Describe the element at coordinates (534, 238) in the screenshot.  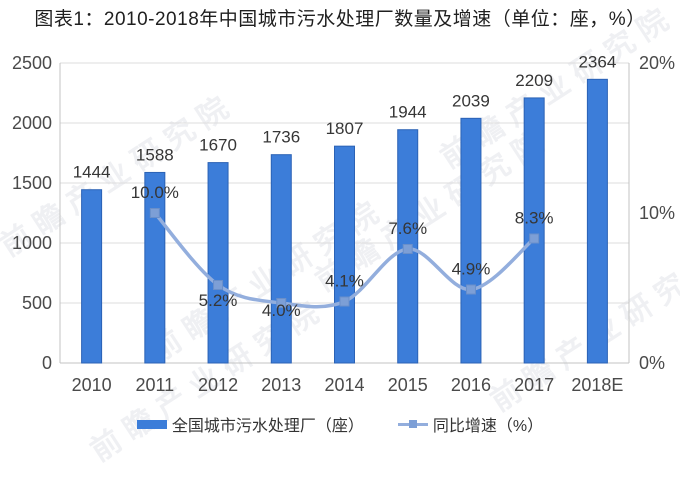
I see `growth-marker-2017` at that location.